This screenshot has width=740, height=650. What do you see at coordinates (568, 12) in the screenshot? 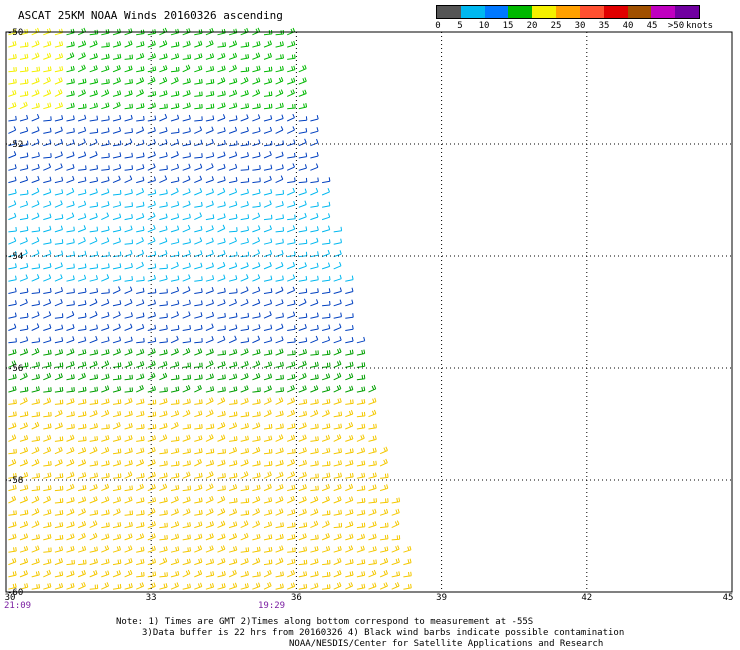
I see `legend-swatch` at bounding box center [568, 12].